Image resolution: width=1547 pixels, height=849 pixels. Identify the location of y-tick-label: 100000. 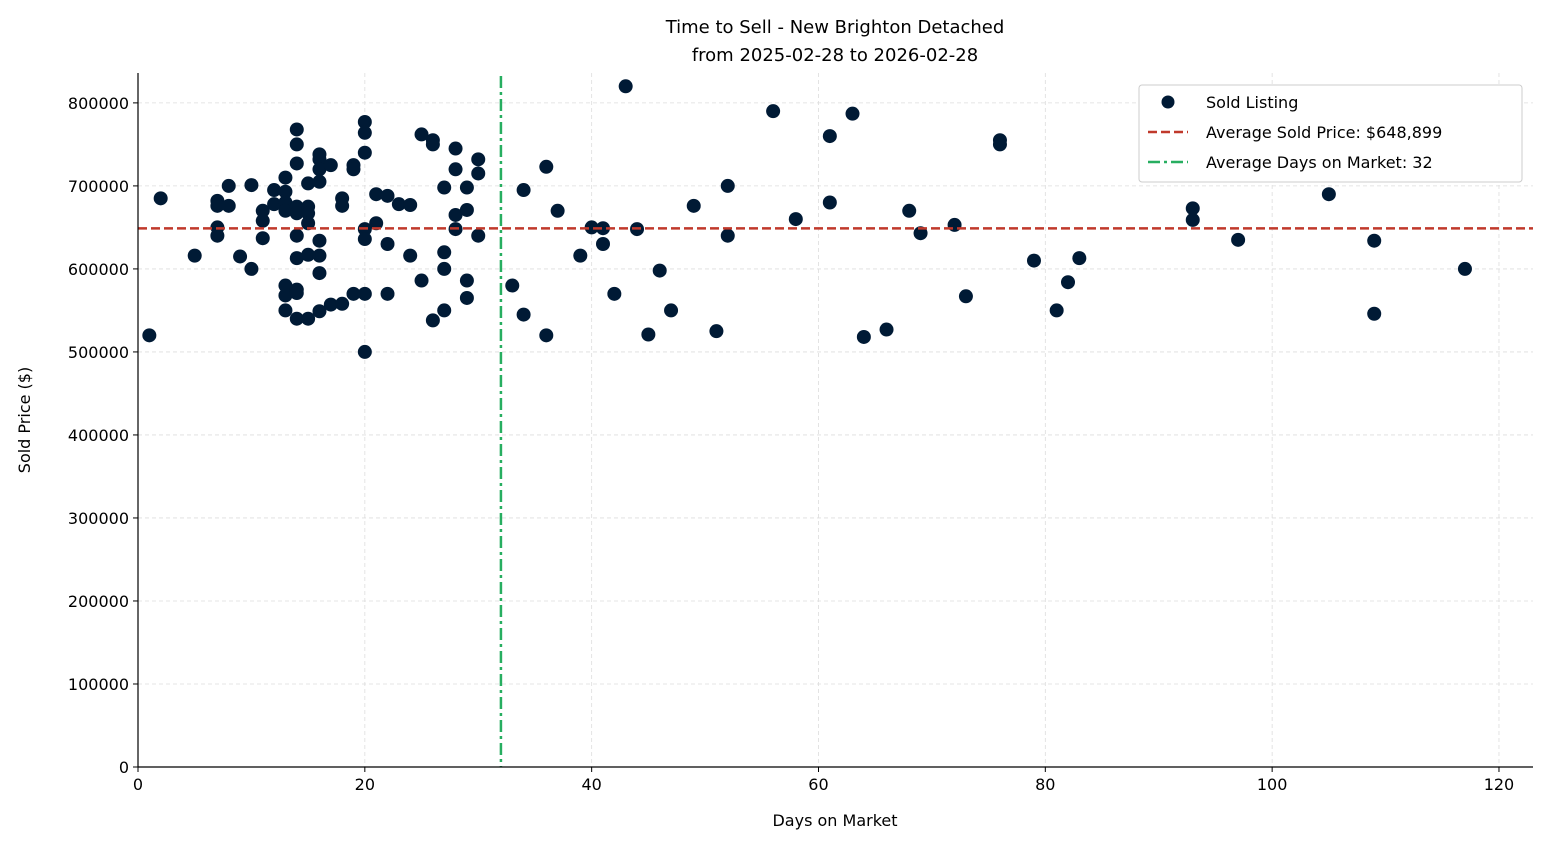
(98, 684).